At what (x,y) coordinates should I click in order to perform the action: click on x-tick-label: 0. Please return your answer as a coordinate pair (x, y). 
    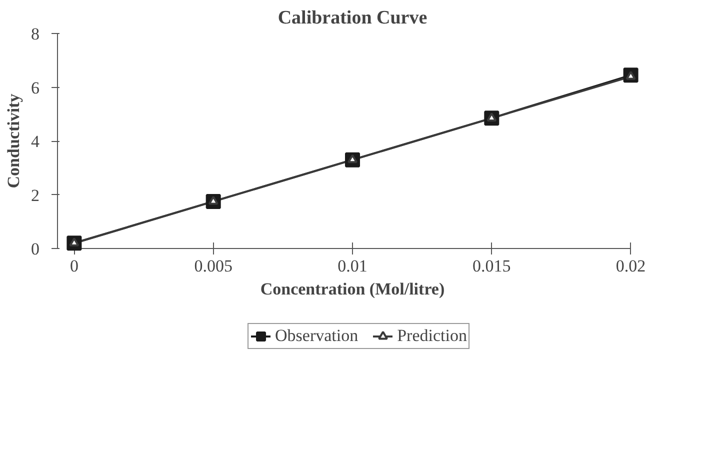
    Looking at the image, I should click on (74, 266).